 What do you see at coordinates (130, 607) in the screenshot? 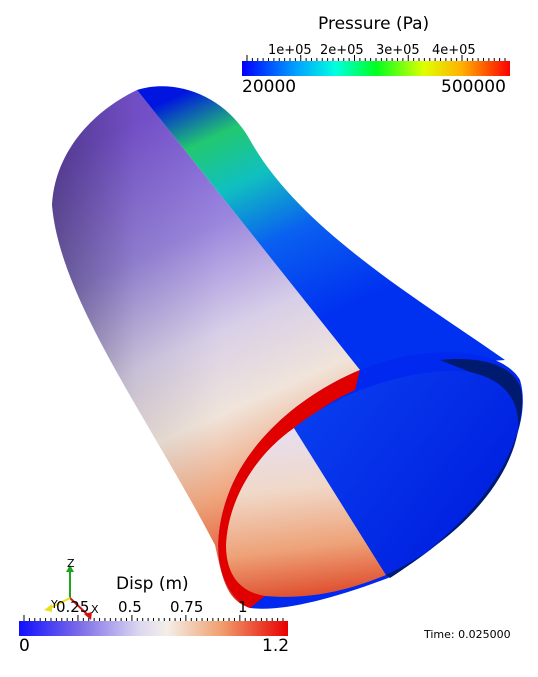
I see `disp-tick-label: 0.5` at bounding box center [130, 607].